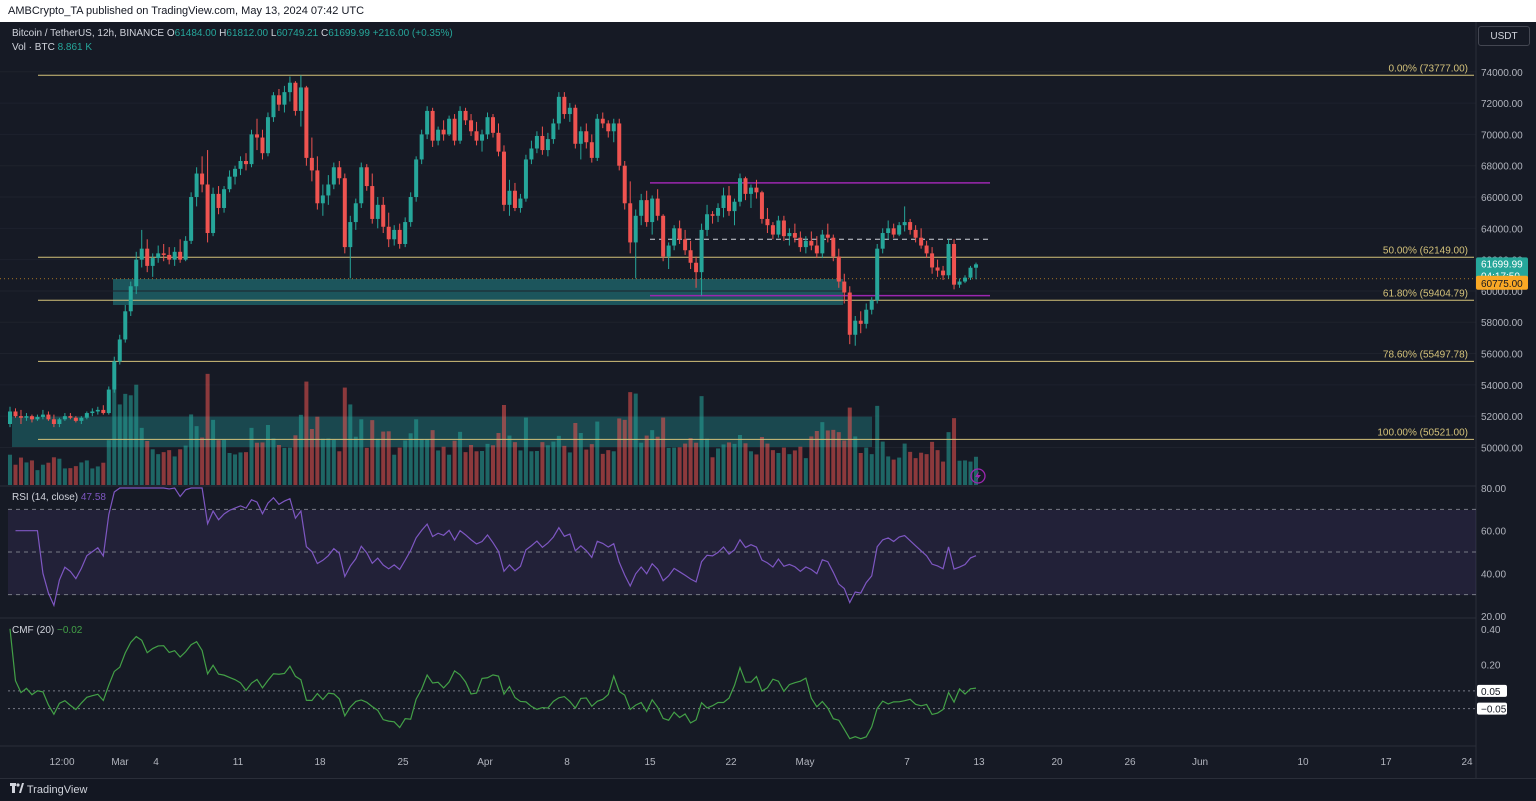 This screenshot has height=801, width=1536. I want to click on volume-value: 8.861 K, so click(75, 47).